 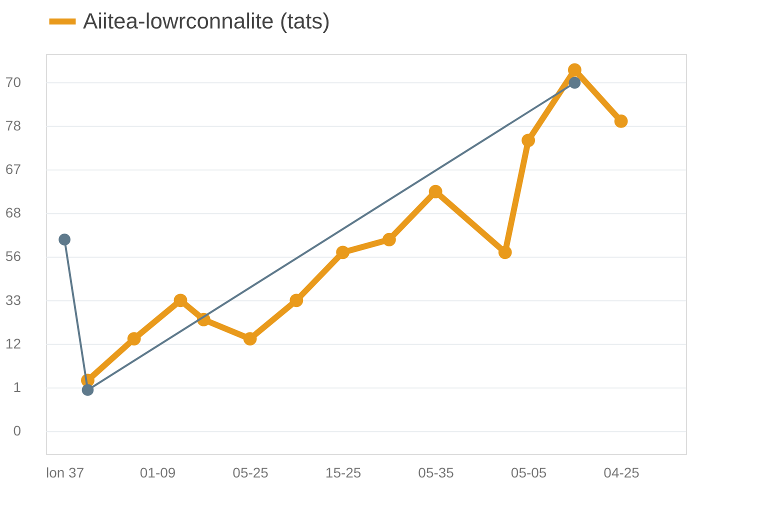 What do you see at coordinates (13, 256) in the screenshot?
I see `text: 56` at bounding box center [13, 256].